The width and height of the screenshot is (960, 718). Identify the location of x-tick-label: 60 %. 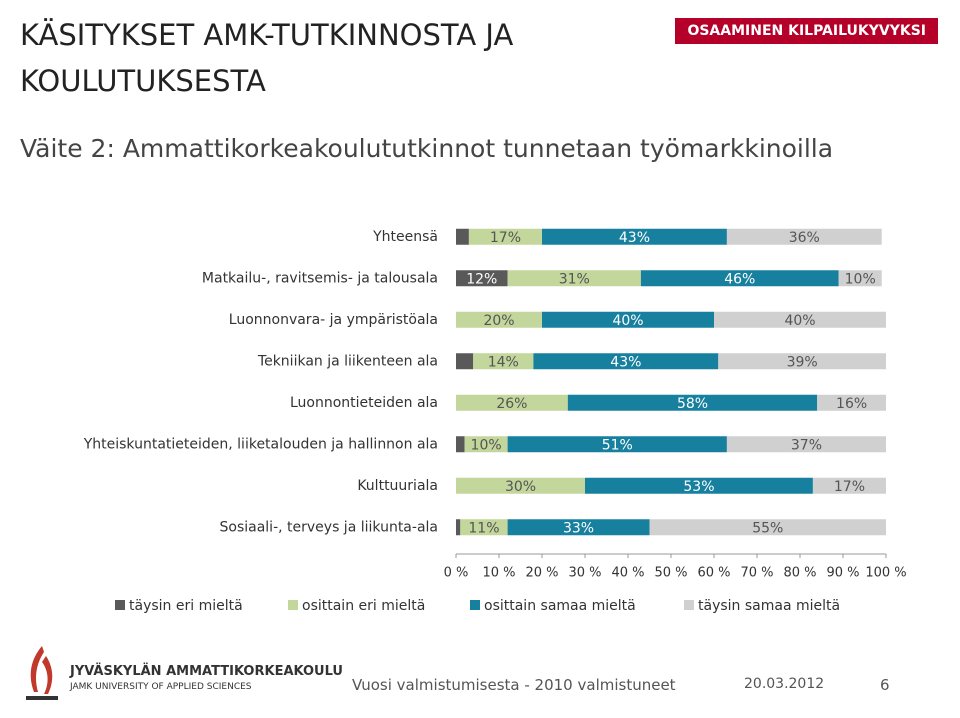
(713, 573).